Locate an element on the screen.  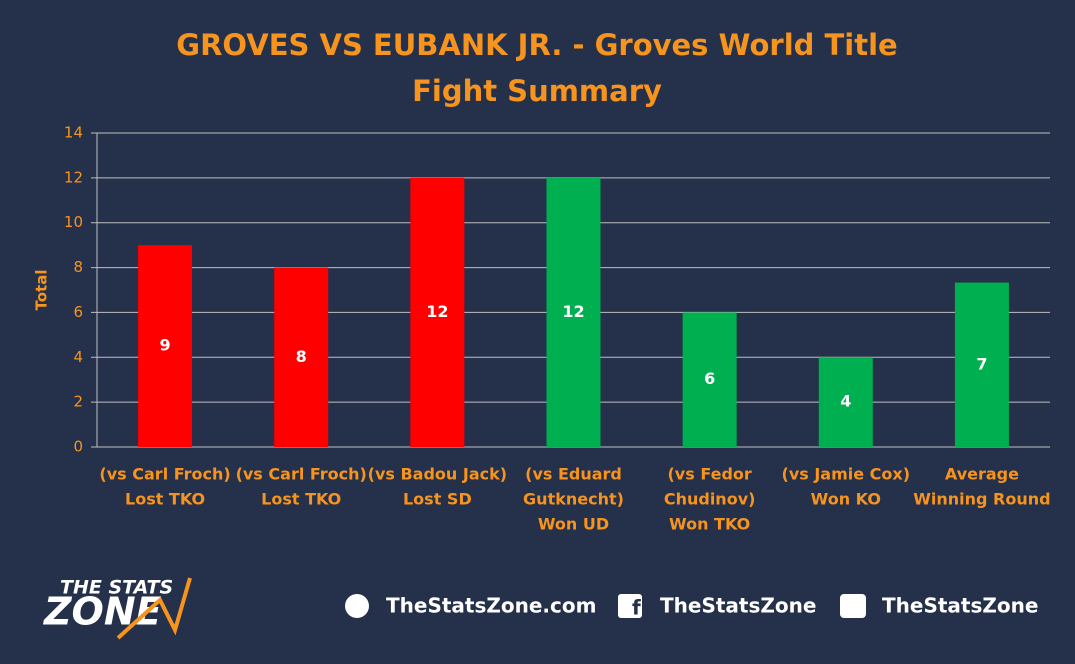
facebook: TheStatsZone is located at coordinates (738, 606).